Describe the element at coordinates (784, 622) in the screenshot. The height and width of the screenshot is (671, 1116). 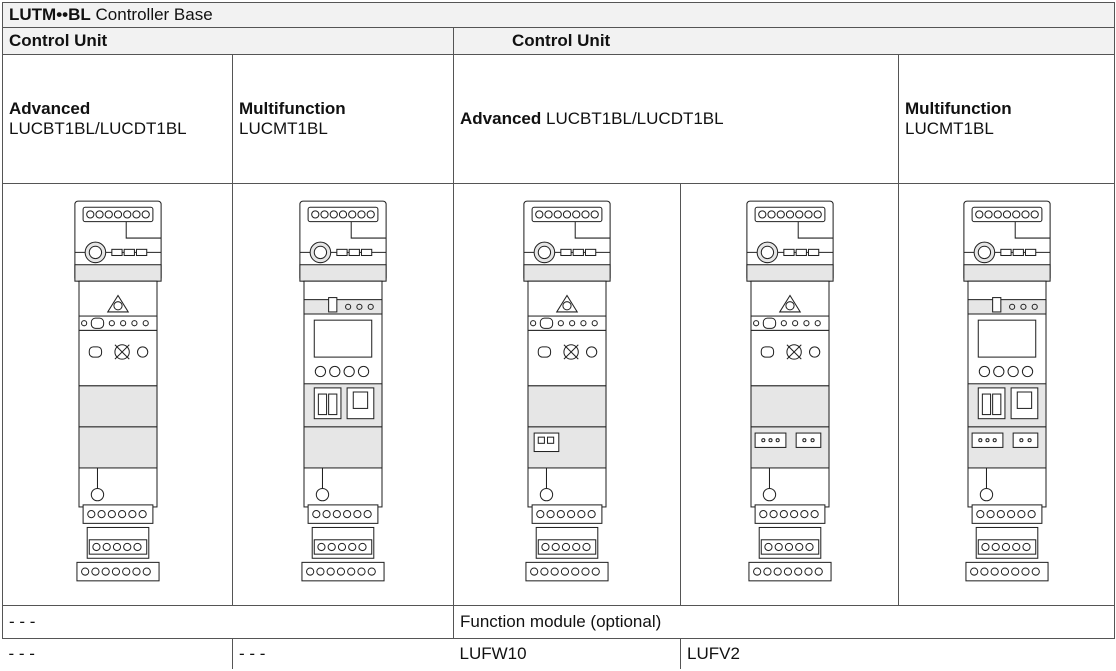
I see `cell: Function module (optional)` at that location.